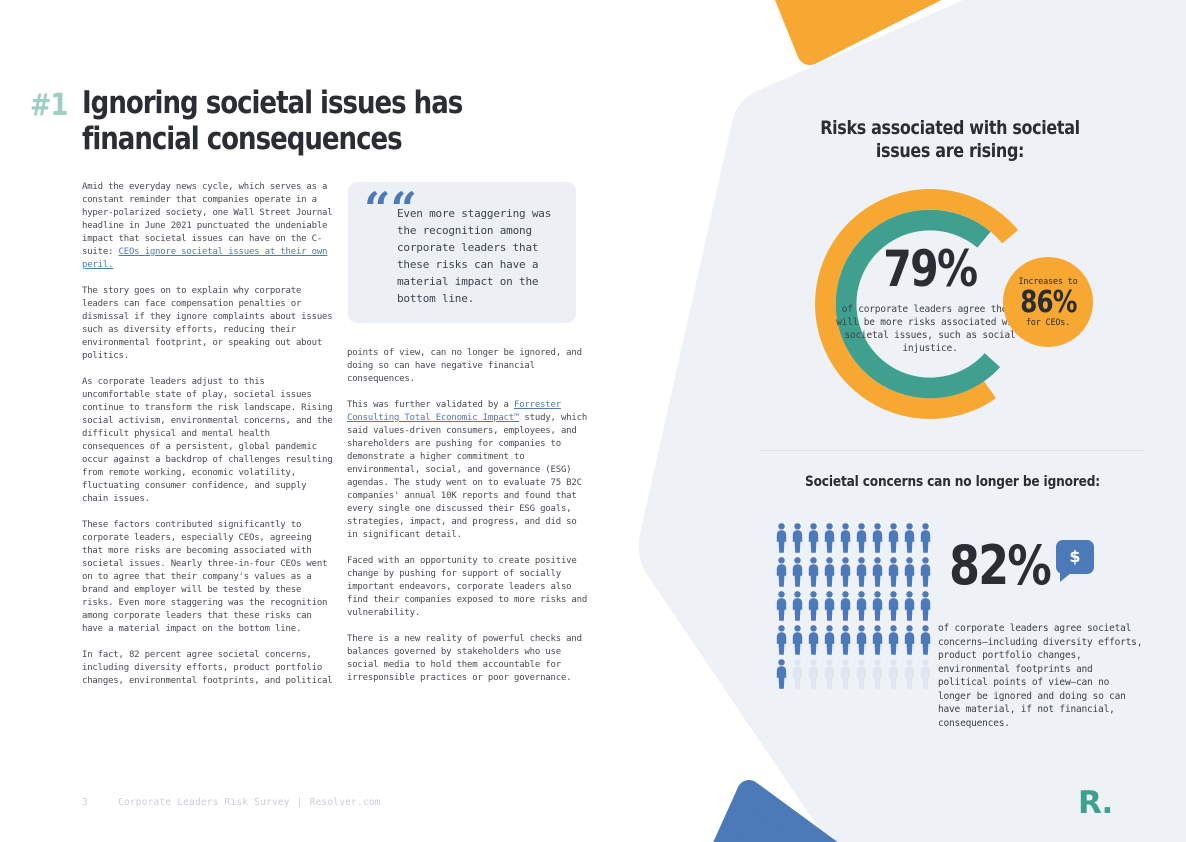  I want to click on blue-triangle-shape, so click(775, 811).